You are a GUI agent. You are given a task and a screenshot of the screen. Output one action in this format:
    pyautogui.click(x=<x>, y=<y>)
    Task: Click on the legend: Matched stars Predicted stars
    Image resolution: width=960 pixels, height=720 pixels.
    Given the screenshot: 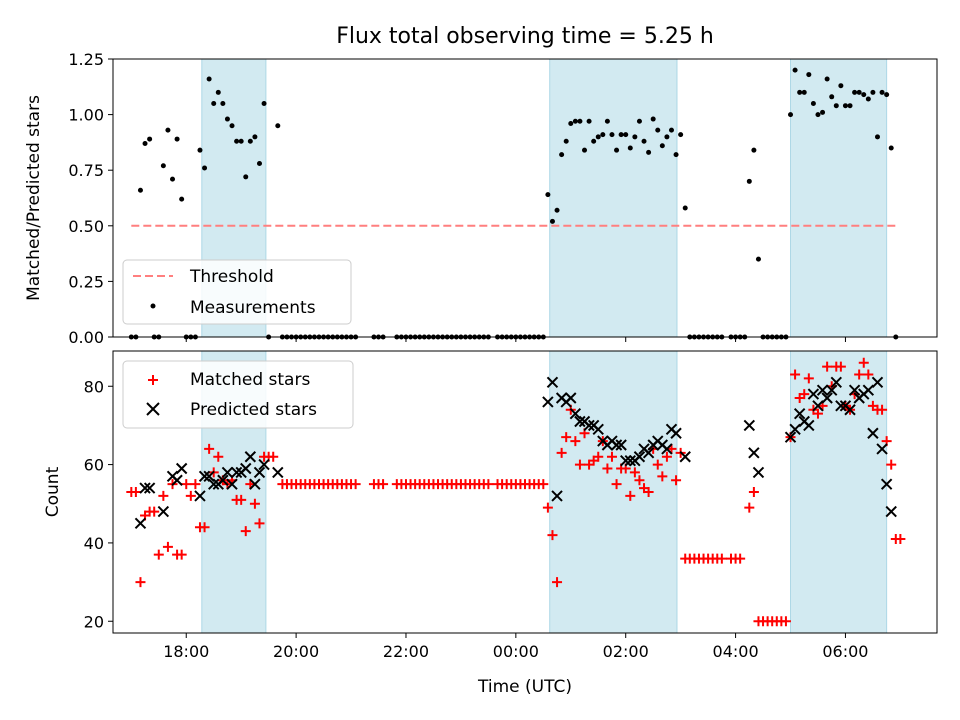 What is the action you would take?
    pyautogui.click(x=238, y=394)
    